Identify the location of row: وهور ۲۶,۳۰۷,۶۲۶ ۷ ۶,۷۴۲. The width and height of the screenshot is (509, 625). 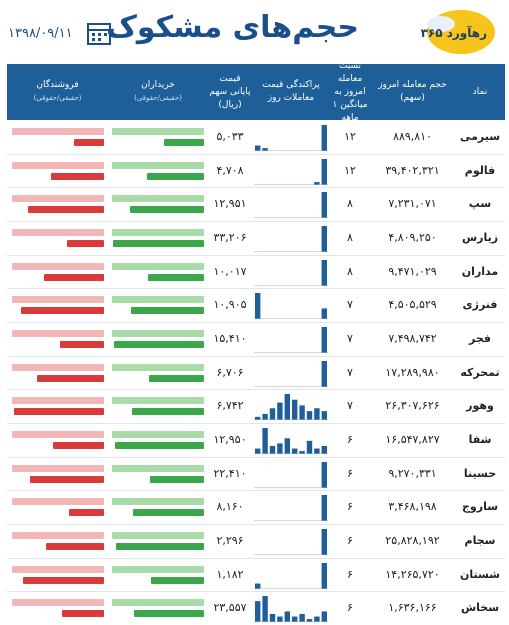
(256, 406).